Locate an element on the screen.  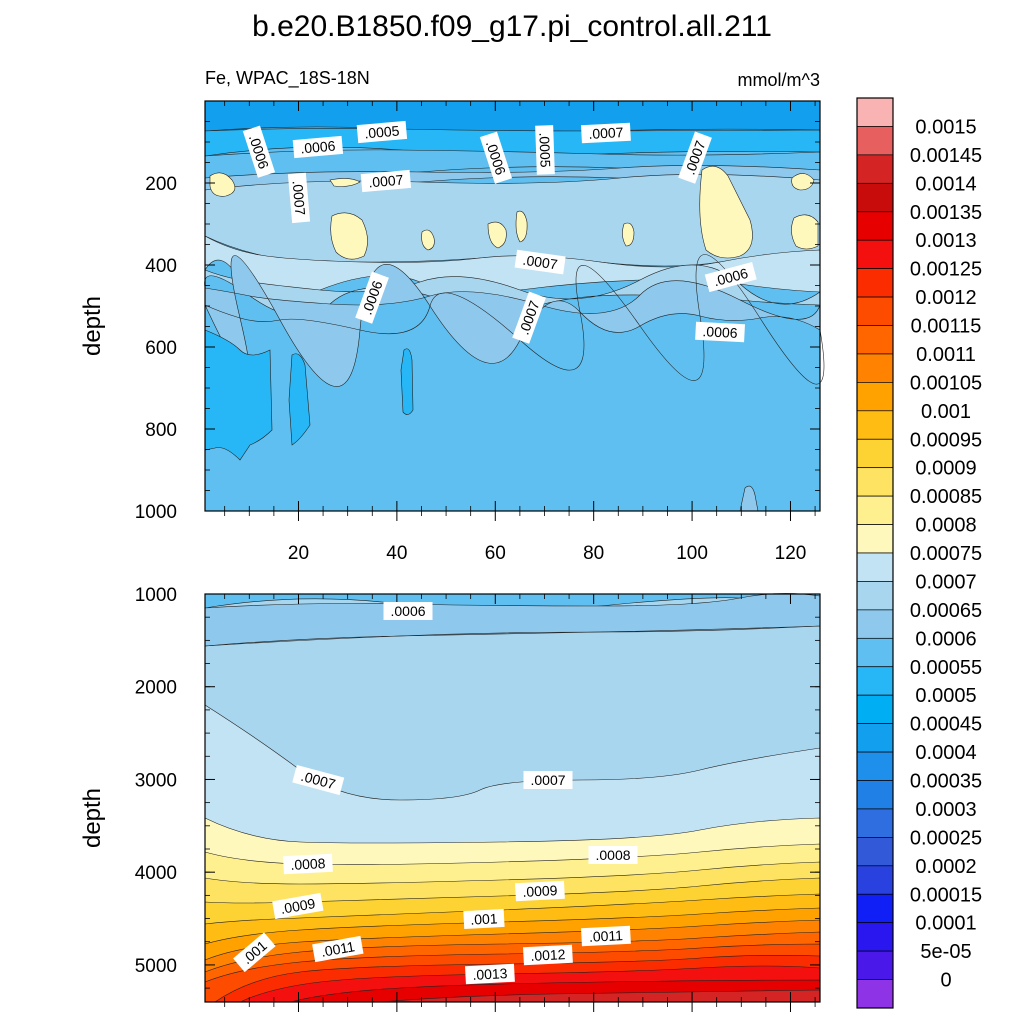
colorbar-label: 0.0015 is located at coordinates (945, 127).